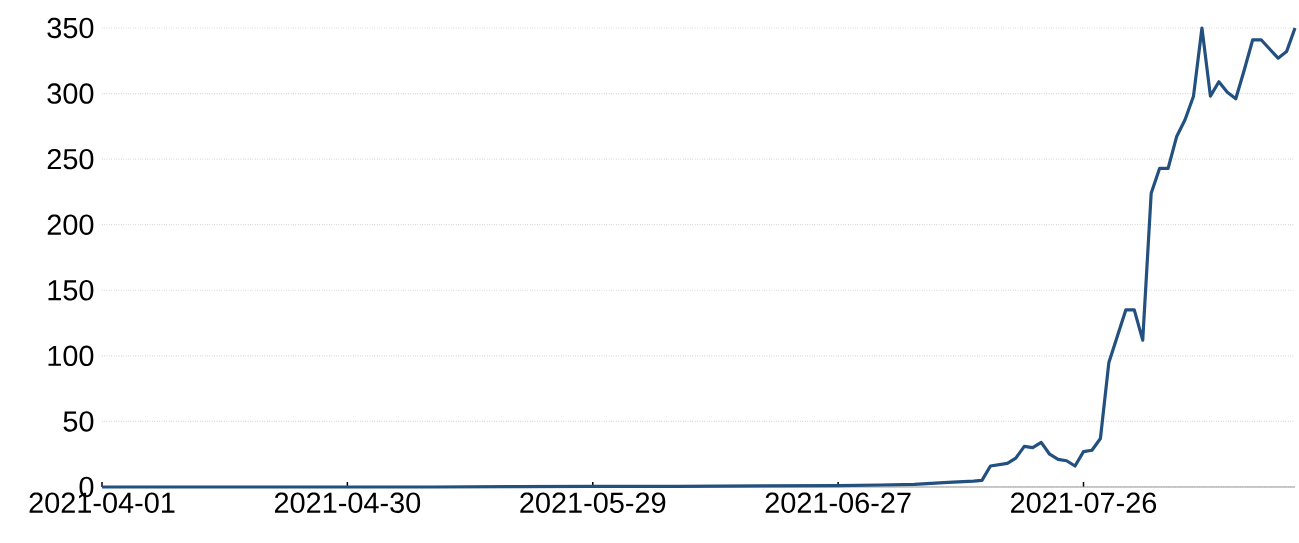 This screenshot has width=1299, height=543. What do you see at coordinates (1084, 502) in the screenshot?
I see `x-tick-label: 2021-07-26` at bounding box center [1084, 502].